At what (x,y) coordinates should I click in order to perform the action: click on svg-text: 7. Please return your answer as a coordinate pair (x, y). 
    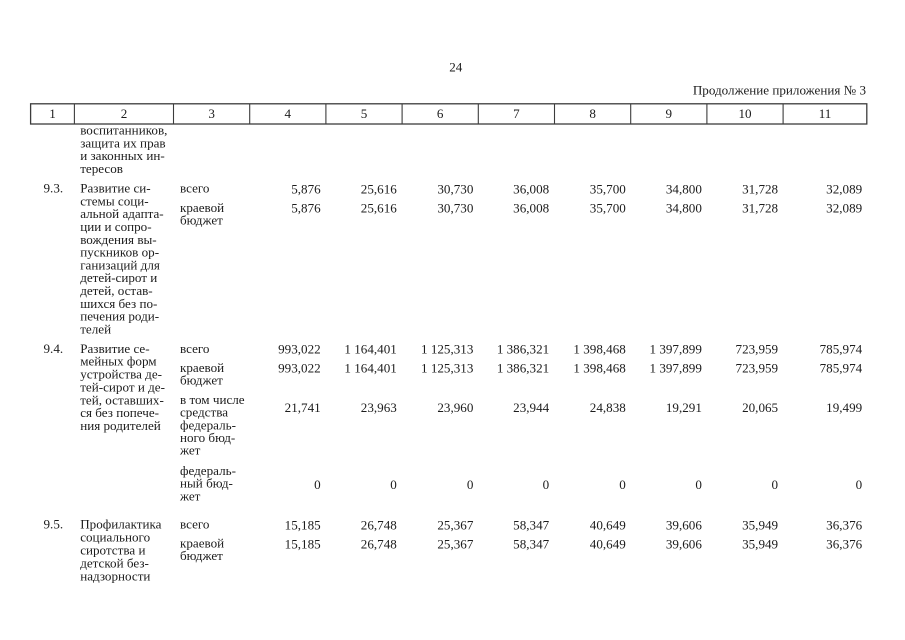
    Looking at the image, I should click on (516, 113).